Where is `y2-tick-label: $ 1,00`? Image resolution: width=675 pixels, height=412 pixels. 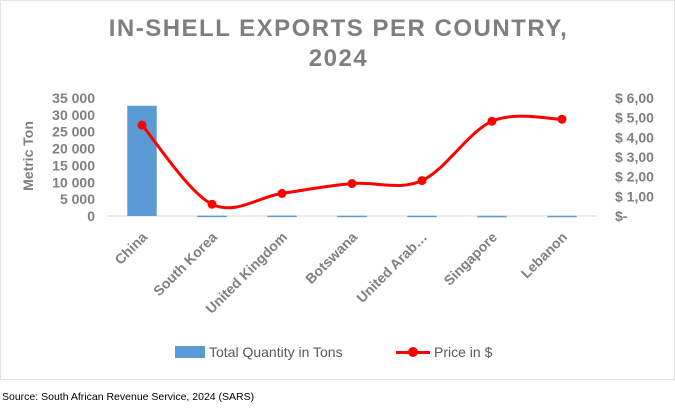 y2-tick-label: $ 1,00 is located at coordinates (634, 196).